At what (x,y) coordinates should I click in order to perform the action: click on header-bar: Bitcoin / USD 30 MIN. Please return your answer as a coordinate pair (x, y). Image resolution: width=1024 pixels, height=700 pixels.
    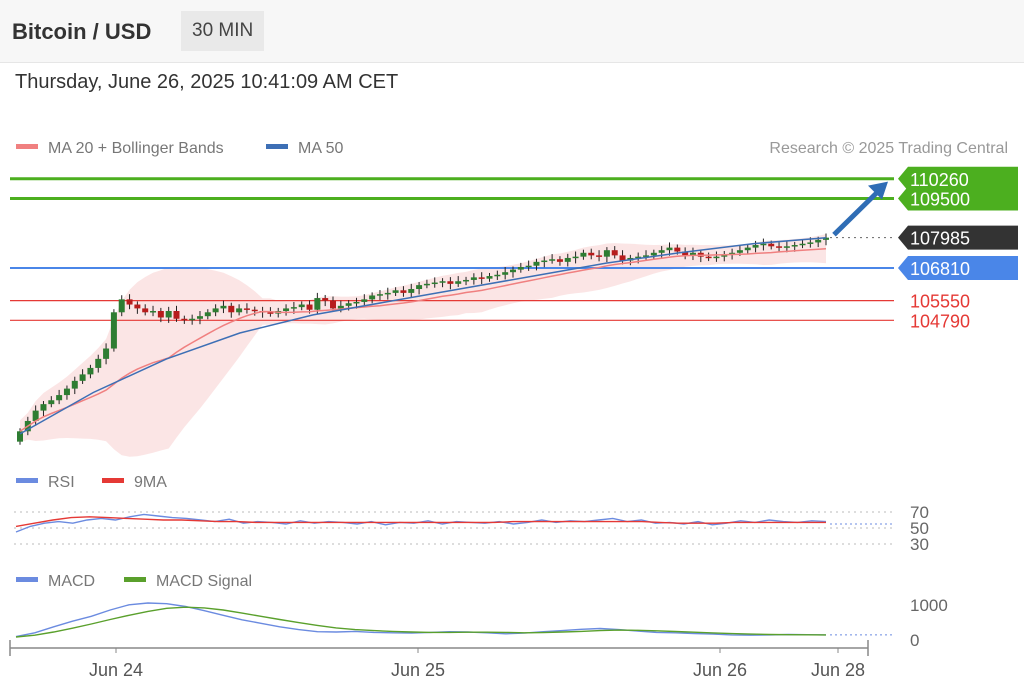
    Looking at the image, I should click on (512, 31).